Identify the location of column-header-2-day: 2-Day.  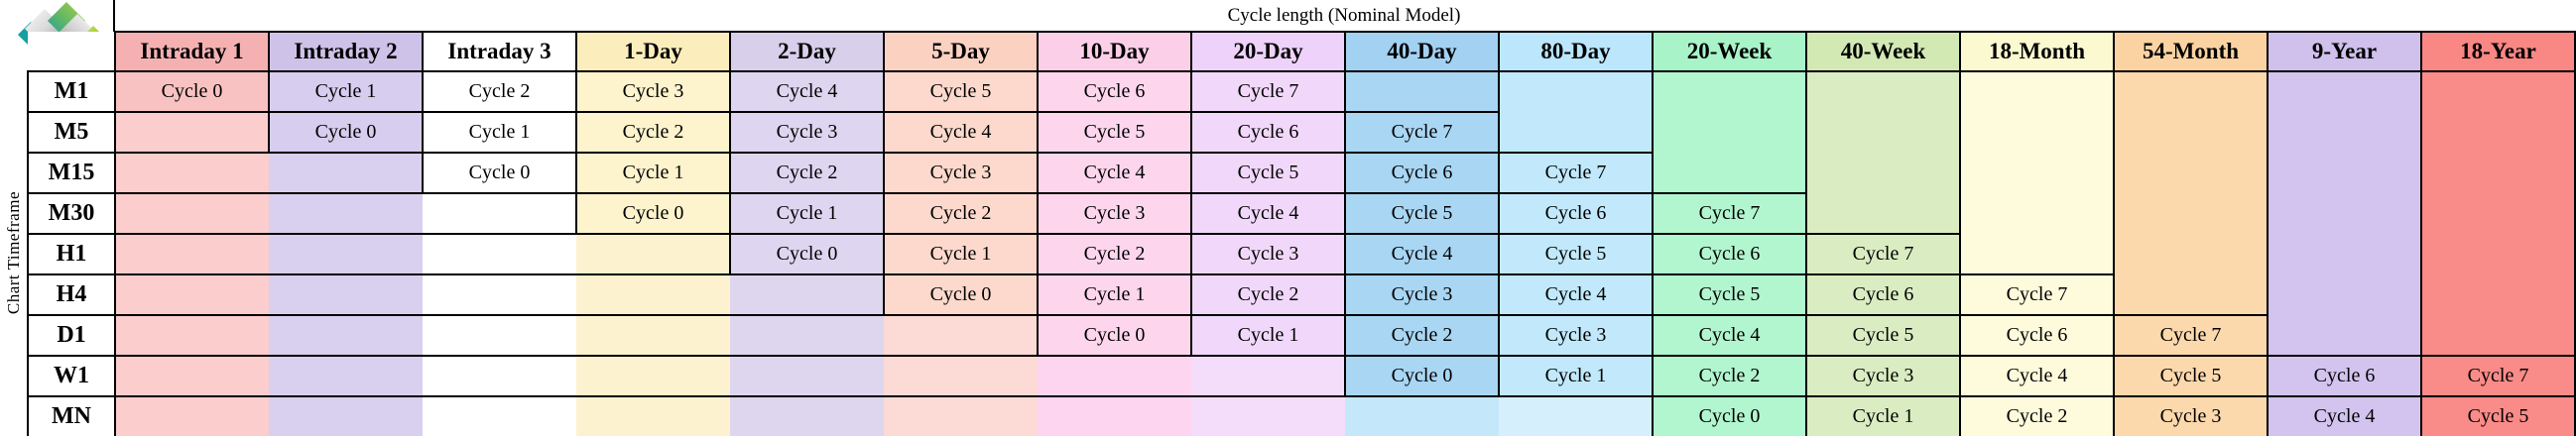
(807, 51).